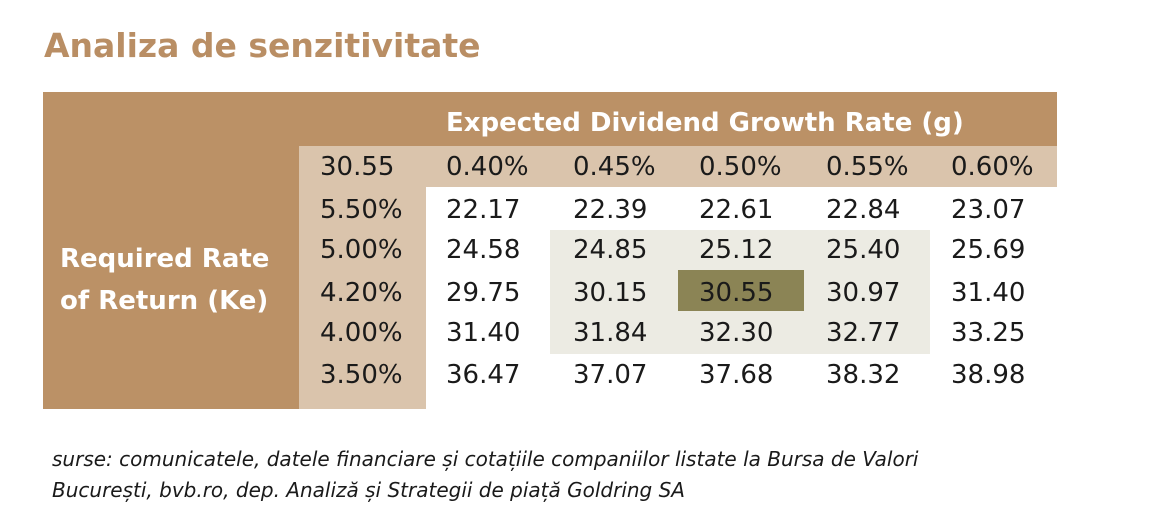  What do you see at coordinates (483, 210) in the screenshot?
I see `price-cell: 22.17` at bounding box center [483, 210].